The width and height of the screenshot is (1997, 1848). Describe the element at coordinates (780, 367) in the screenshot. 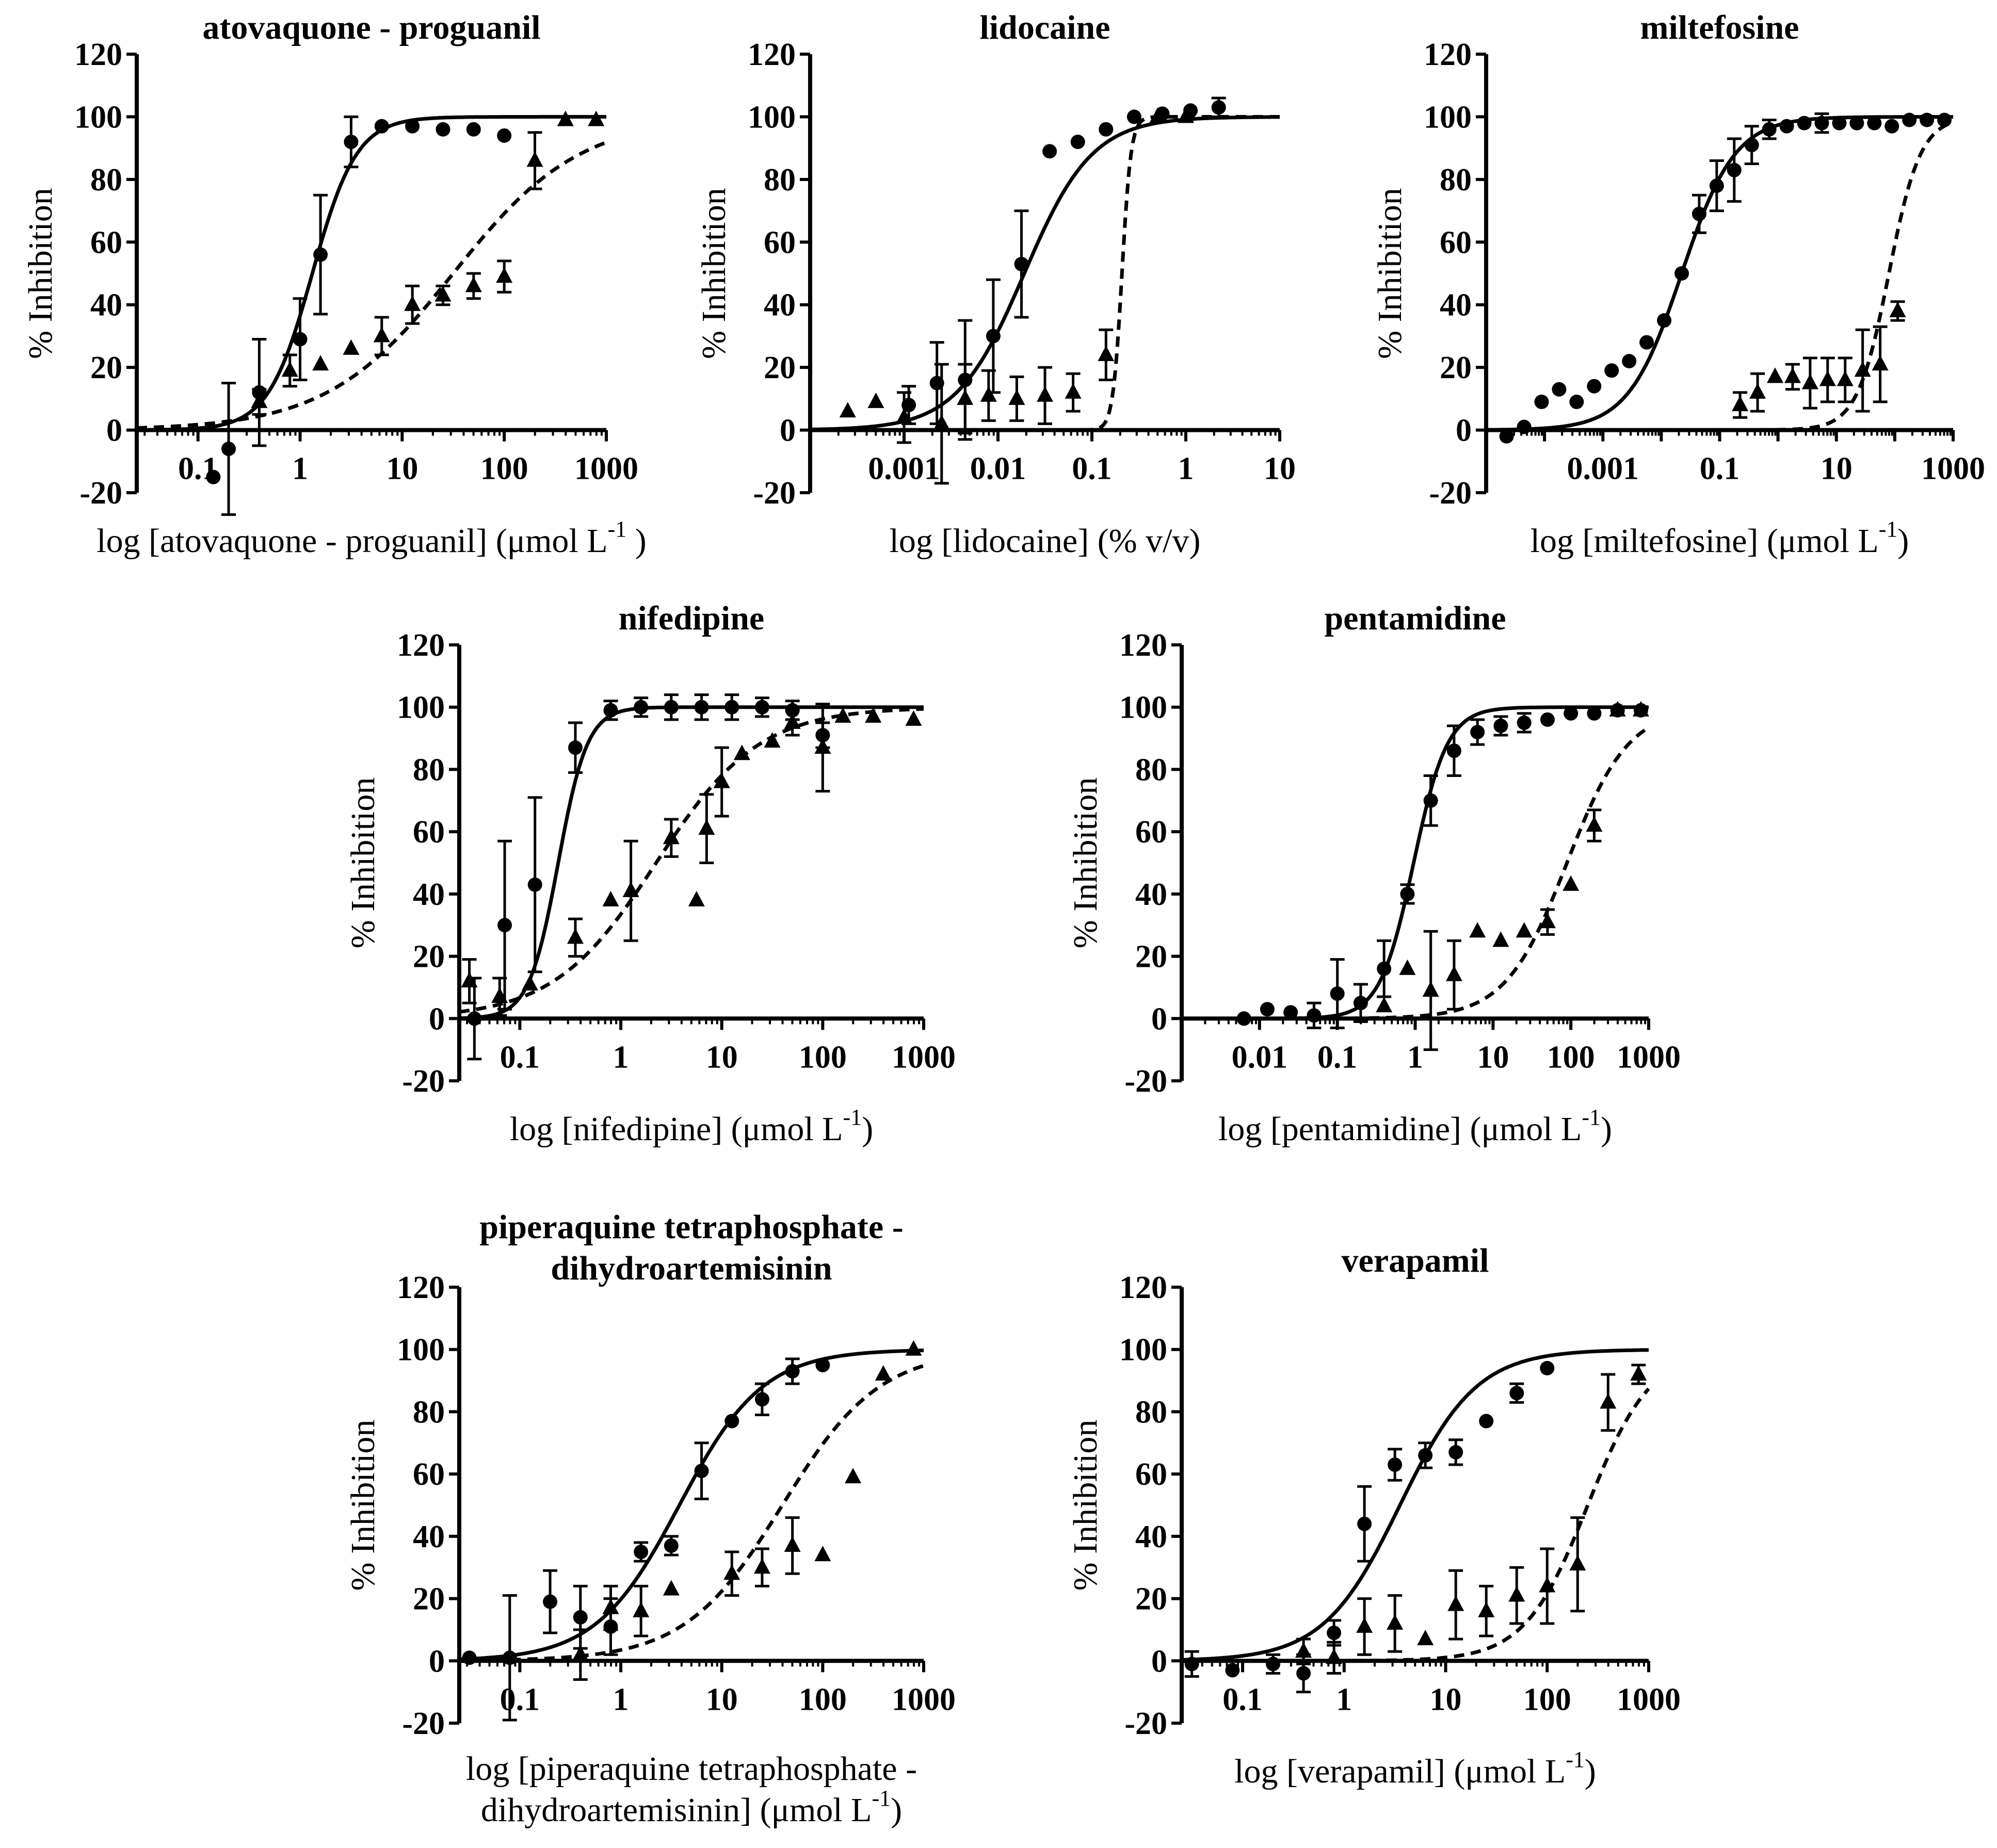

I see `y-tick-label: 20` at that location.